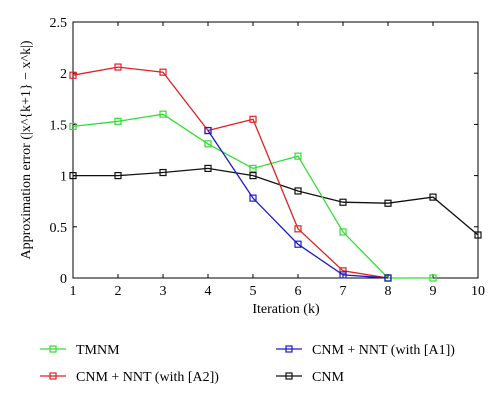  What do you see at coordinates (208, 291) in the screenshot?
I see `x-tick-label: 4` at bounding box center [208, 291].